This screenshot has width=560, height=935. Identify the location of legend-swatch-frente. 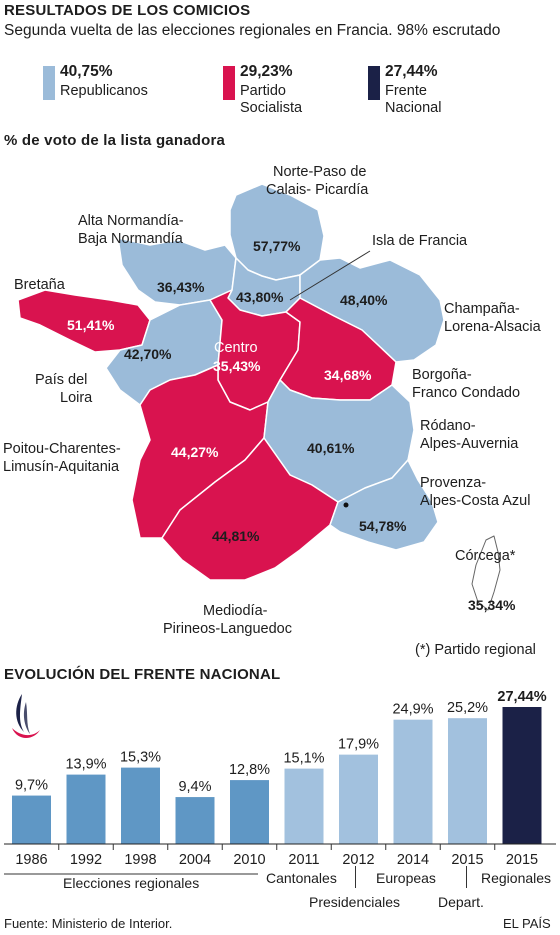
(374, 83).